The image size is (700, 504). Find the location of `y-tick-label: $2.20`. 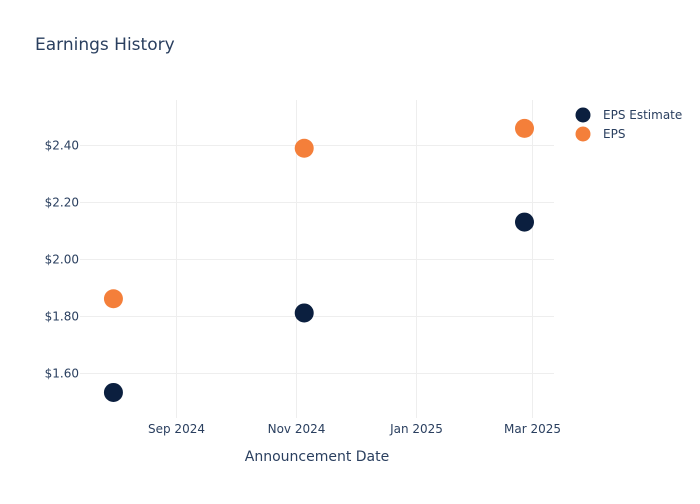

y-tick-label: $2.20 is located at coordinates (62, 203).